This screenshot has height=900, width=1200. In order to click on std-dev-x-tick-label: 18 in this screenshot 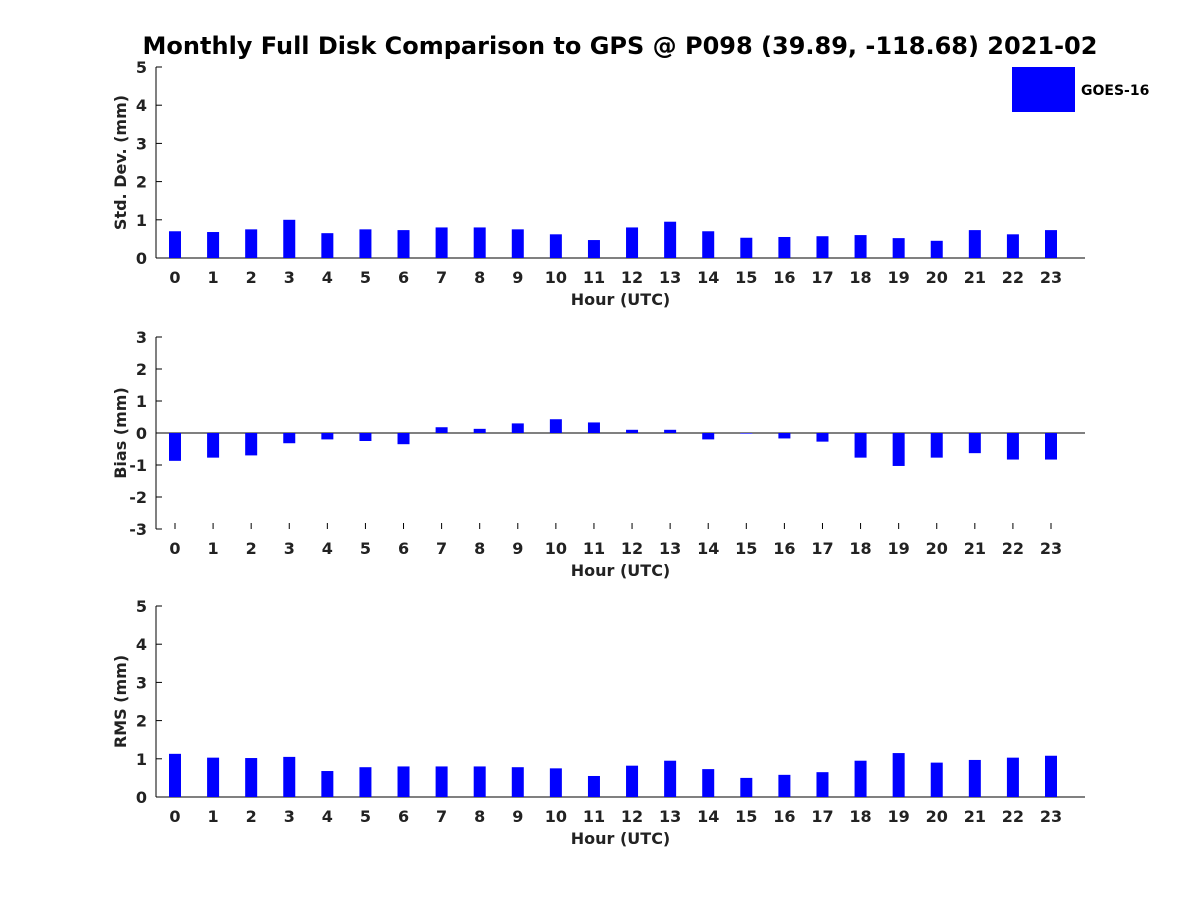, I will do `click(860, 277)`.